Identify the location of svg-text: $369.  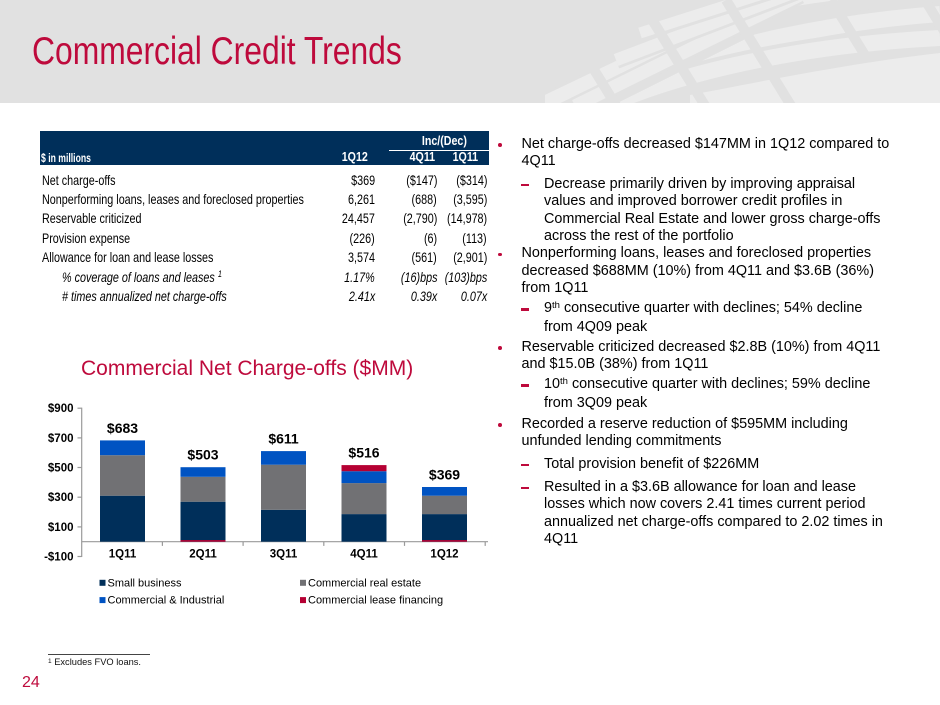
(444, 475).